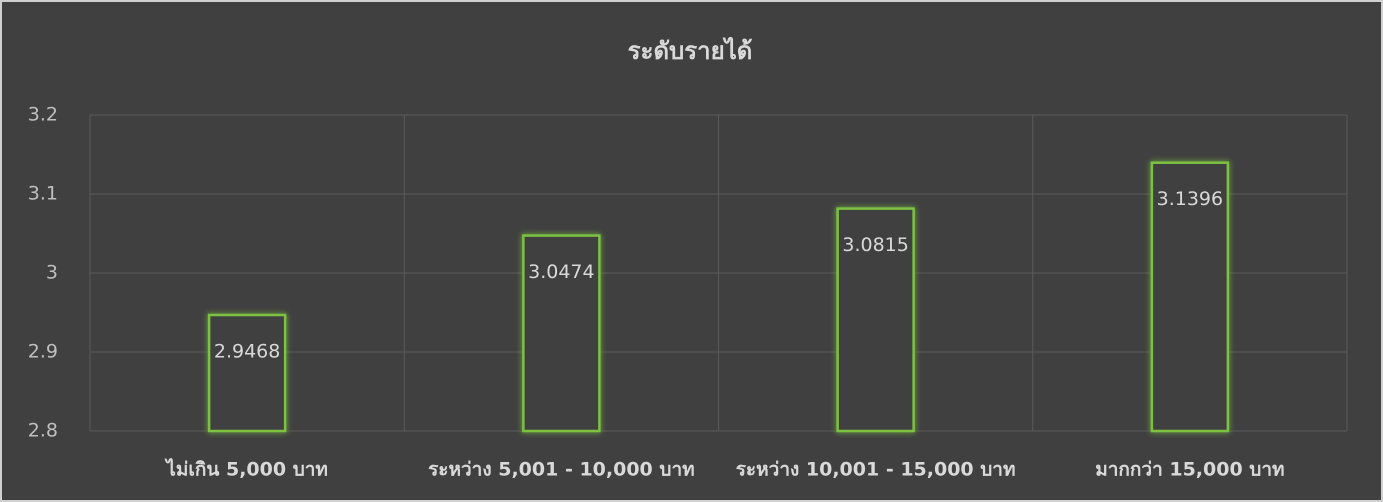 Image resolution: width=1383 pixels, height=502 pixels. What do you see at coordinates (561, 470) in the screenshot?
I see `x-tick-label: ระหว่าง 5,001 - 10,000 บาท` at bounding box center [561, 470].